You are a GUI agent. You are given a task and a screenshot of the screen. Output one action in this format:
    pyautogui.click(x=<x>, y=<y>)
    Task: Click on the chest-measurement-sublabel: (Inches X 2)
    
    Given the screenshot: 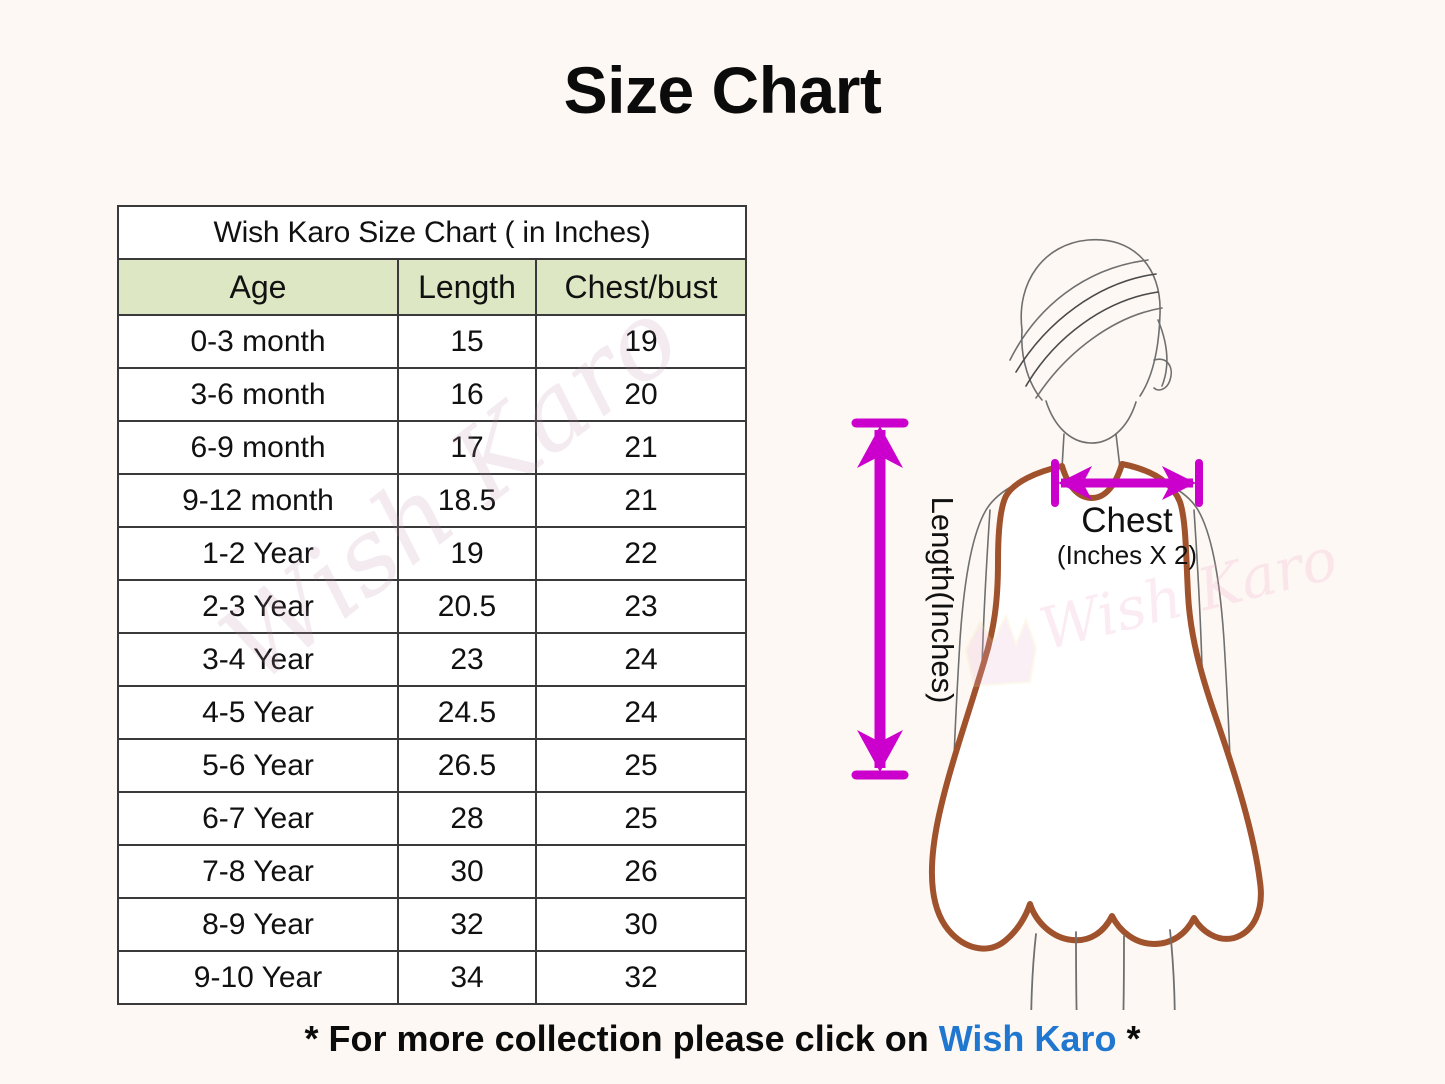 What is the action you would take?
    pyautogui.click(x=1127, y=555)
    